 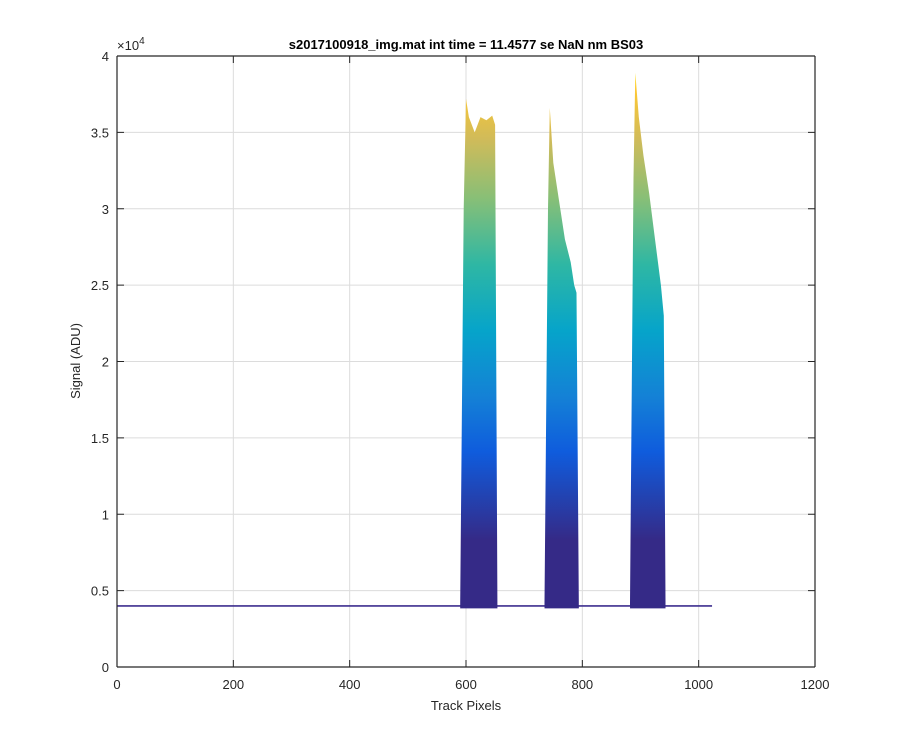 What do you see at coordinates (116, 684) in the screenshot?
I see `x-tick-label: 0` at bounding box center [116, 684].